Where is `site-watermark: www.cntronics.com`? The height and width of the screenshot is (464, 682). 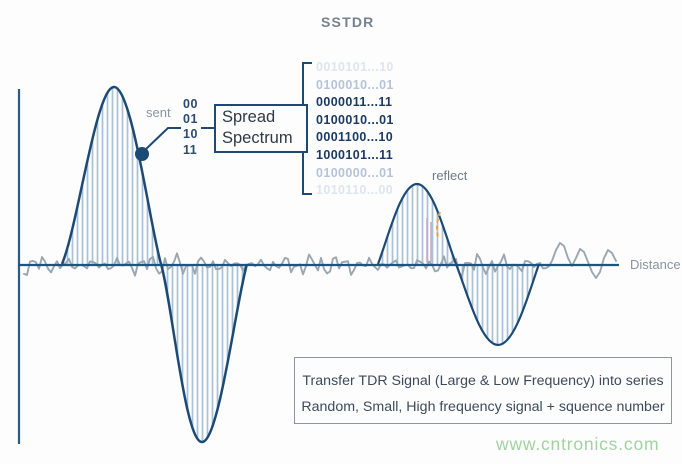 site-watermark: www.cntronics.com is located at coordinates (578, 444).